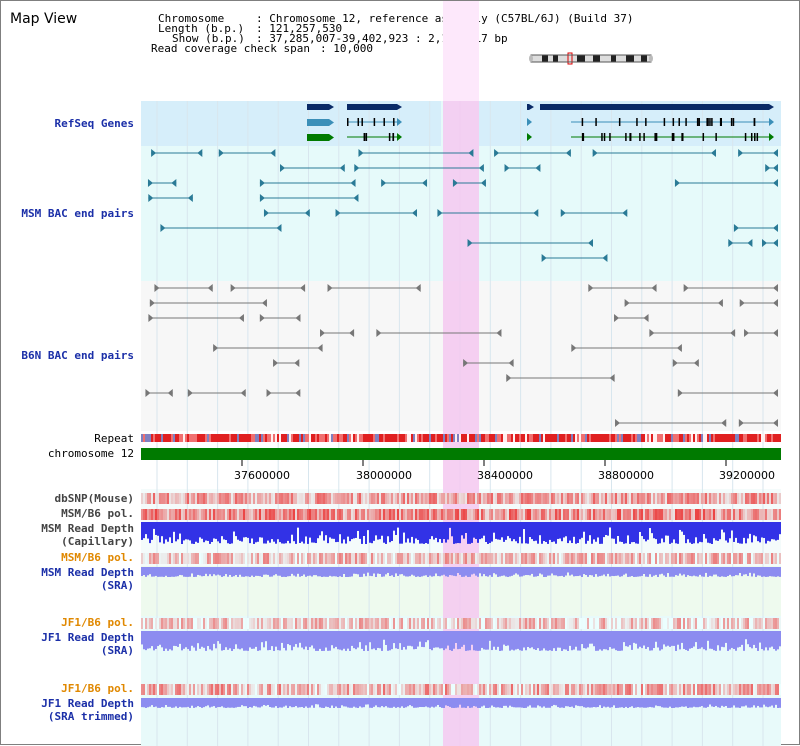  I want to click on track-label-b6n-bac: B6N BAC end pairs, so click(77, 355).